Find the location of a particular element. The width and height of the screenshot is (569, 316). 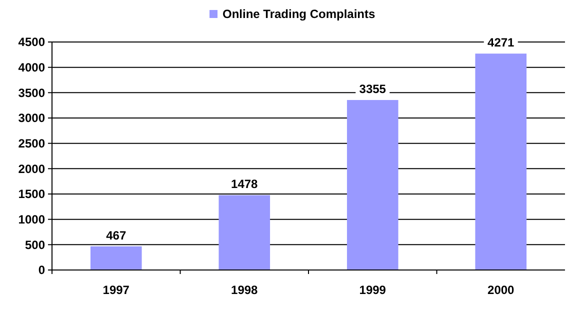

y-tick-label: 0 is located at coordinates (42, 270).